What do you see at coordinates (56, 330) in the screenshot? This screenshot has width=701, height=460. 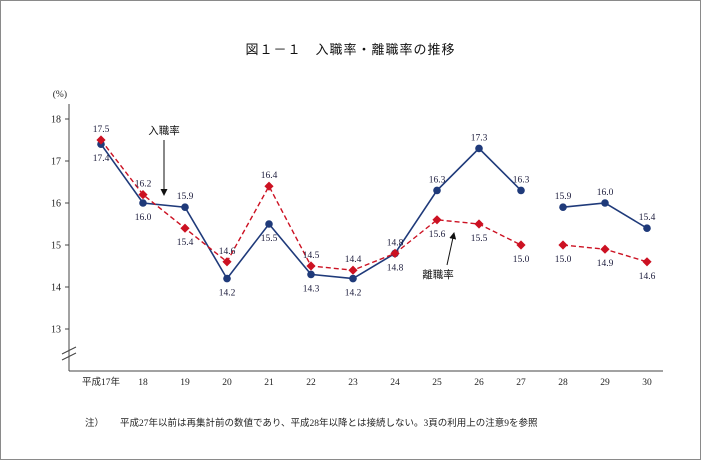 I see `svg-text: 13` at bounding box center [56, 330].